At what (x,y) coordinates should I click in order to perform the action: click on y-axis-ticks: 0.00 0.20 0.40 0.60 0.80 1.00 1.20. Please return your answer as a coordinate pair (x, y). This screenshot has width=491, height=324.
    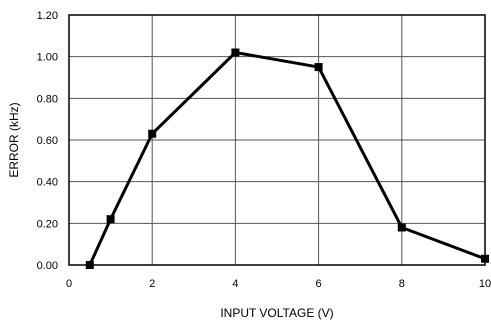
    Looking at the image, I should click on (47, 141).